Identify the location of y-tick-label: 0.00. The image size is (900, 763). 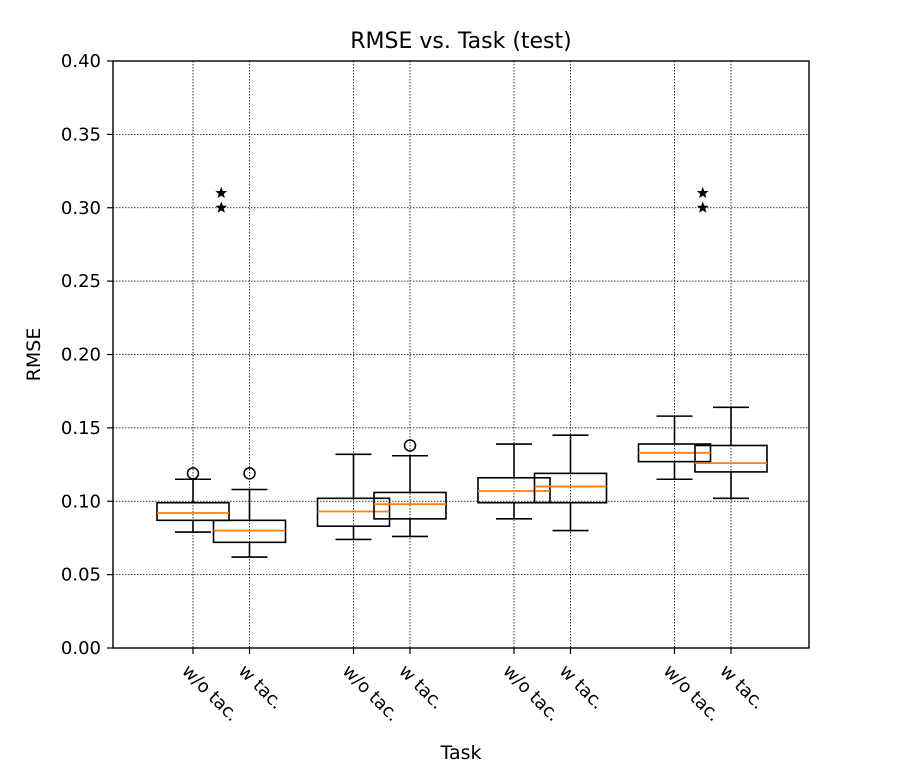
(81, 648).